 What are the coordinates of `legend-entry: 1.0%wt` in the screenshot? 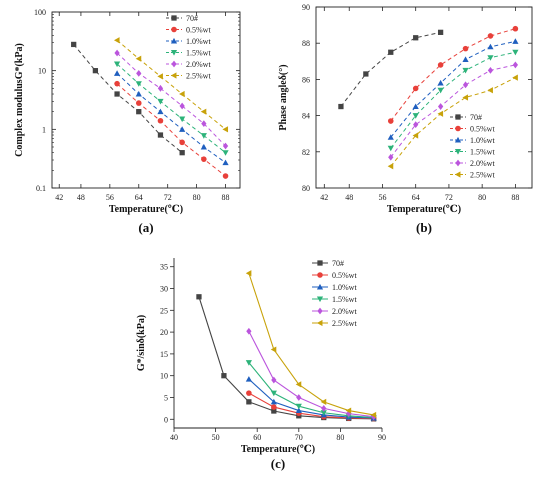 It's located at (482, 140).